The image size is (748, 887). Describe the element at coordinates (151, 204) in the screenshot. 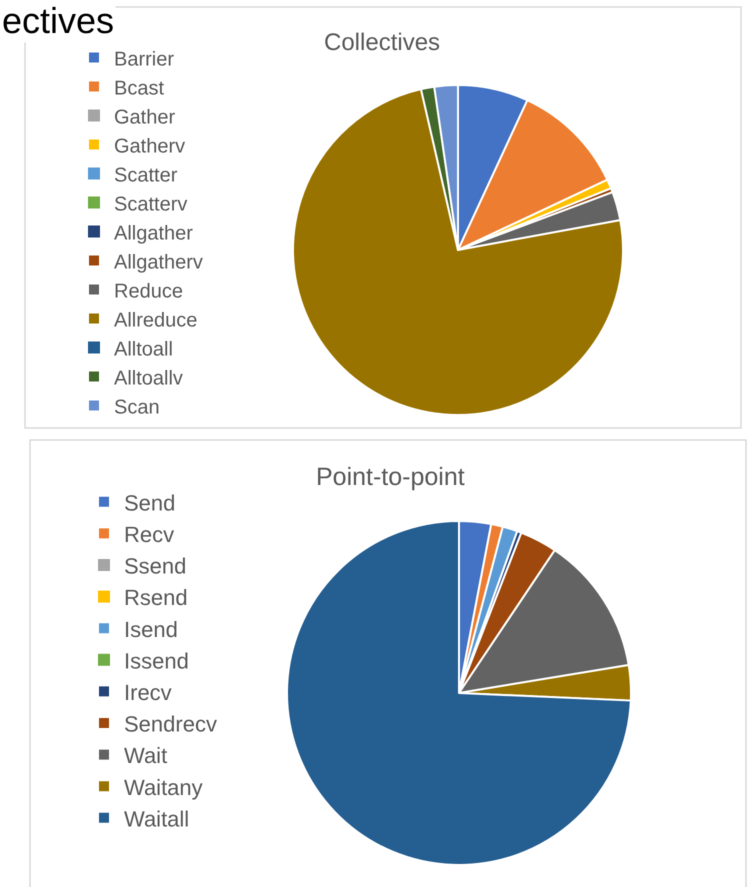

I see `legend-label: Scatterv` at that location.